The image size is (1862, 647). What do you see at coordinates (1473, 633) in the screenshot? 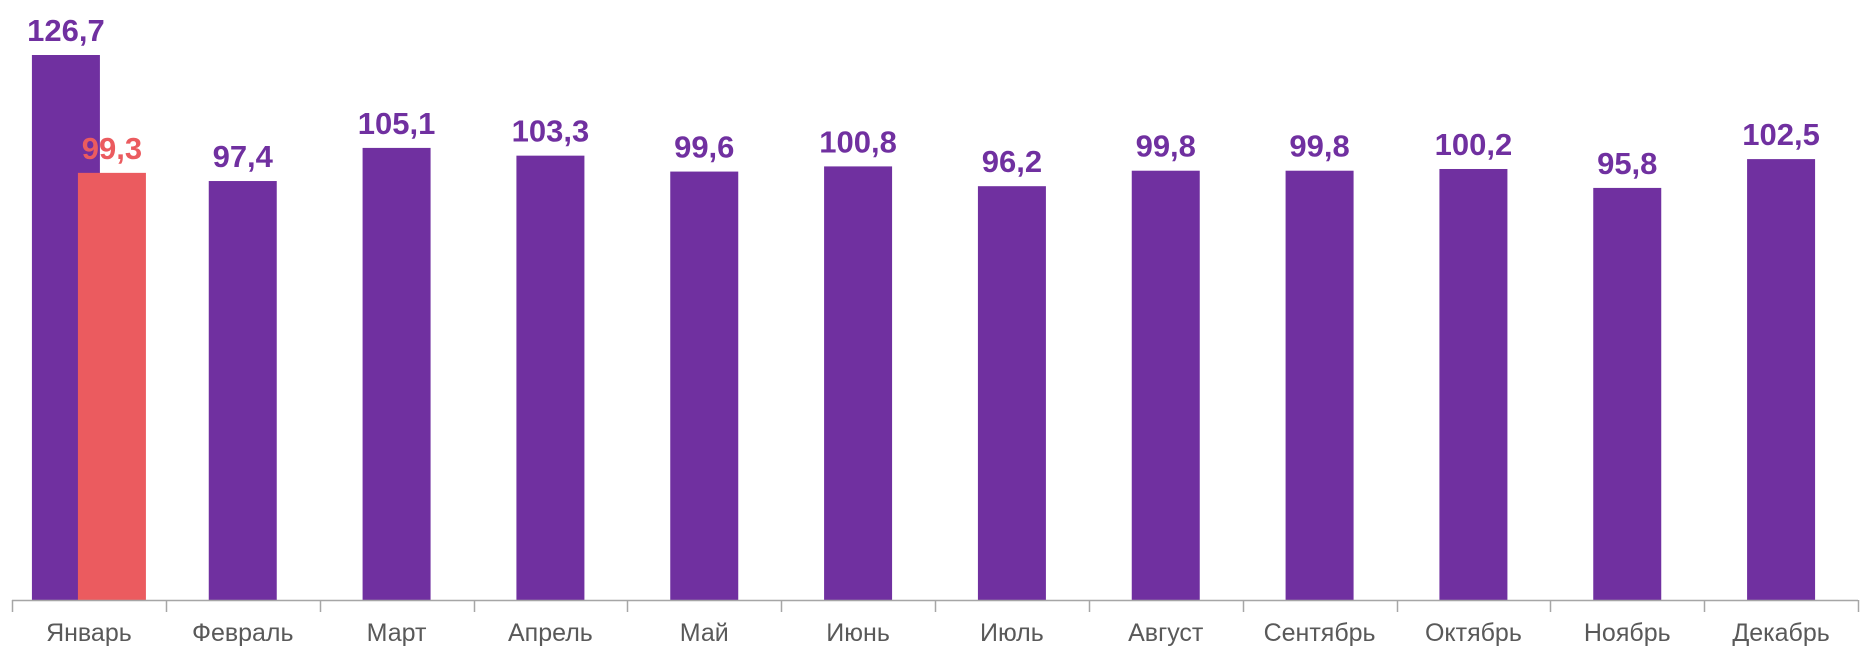
I see `x-tick-label-10: Октябрь` at bounding box center [1473, 633].